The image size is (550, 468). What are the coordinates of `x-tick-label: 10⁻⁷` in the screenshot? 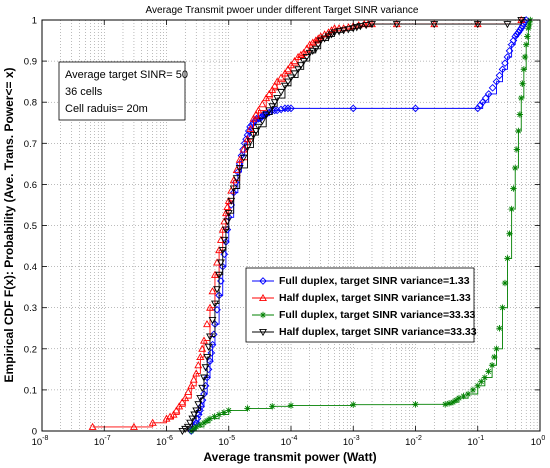 It's located at (102, 441).